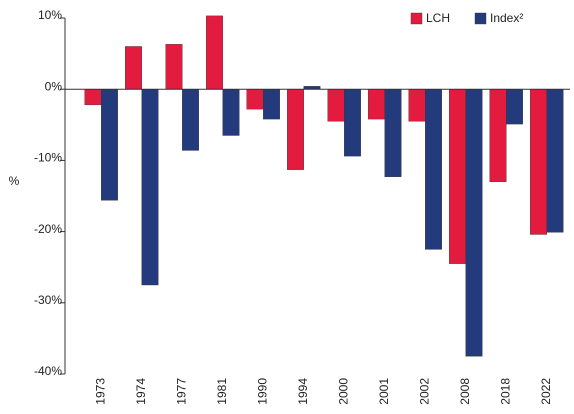 The width and height of the screenshot is (574, 414). Describe the element at coordinates (48, 300) in the screenshot. I see `y-tick-label: -30%` at that location.